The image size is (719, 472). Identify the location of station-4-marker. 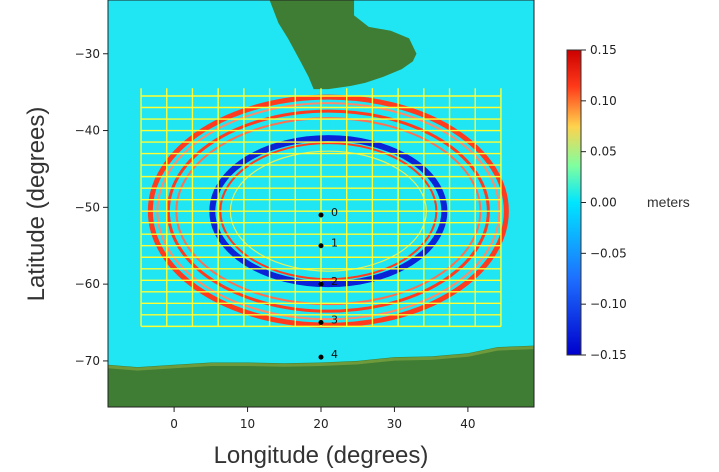
(321, 357).